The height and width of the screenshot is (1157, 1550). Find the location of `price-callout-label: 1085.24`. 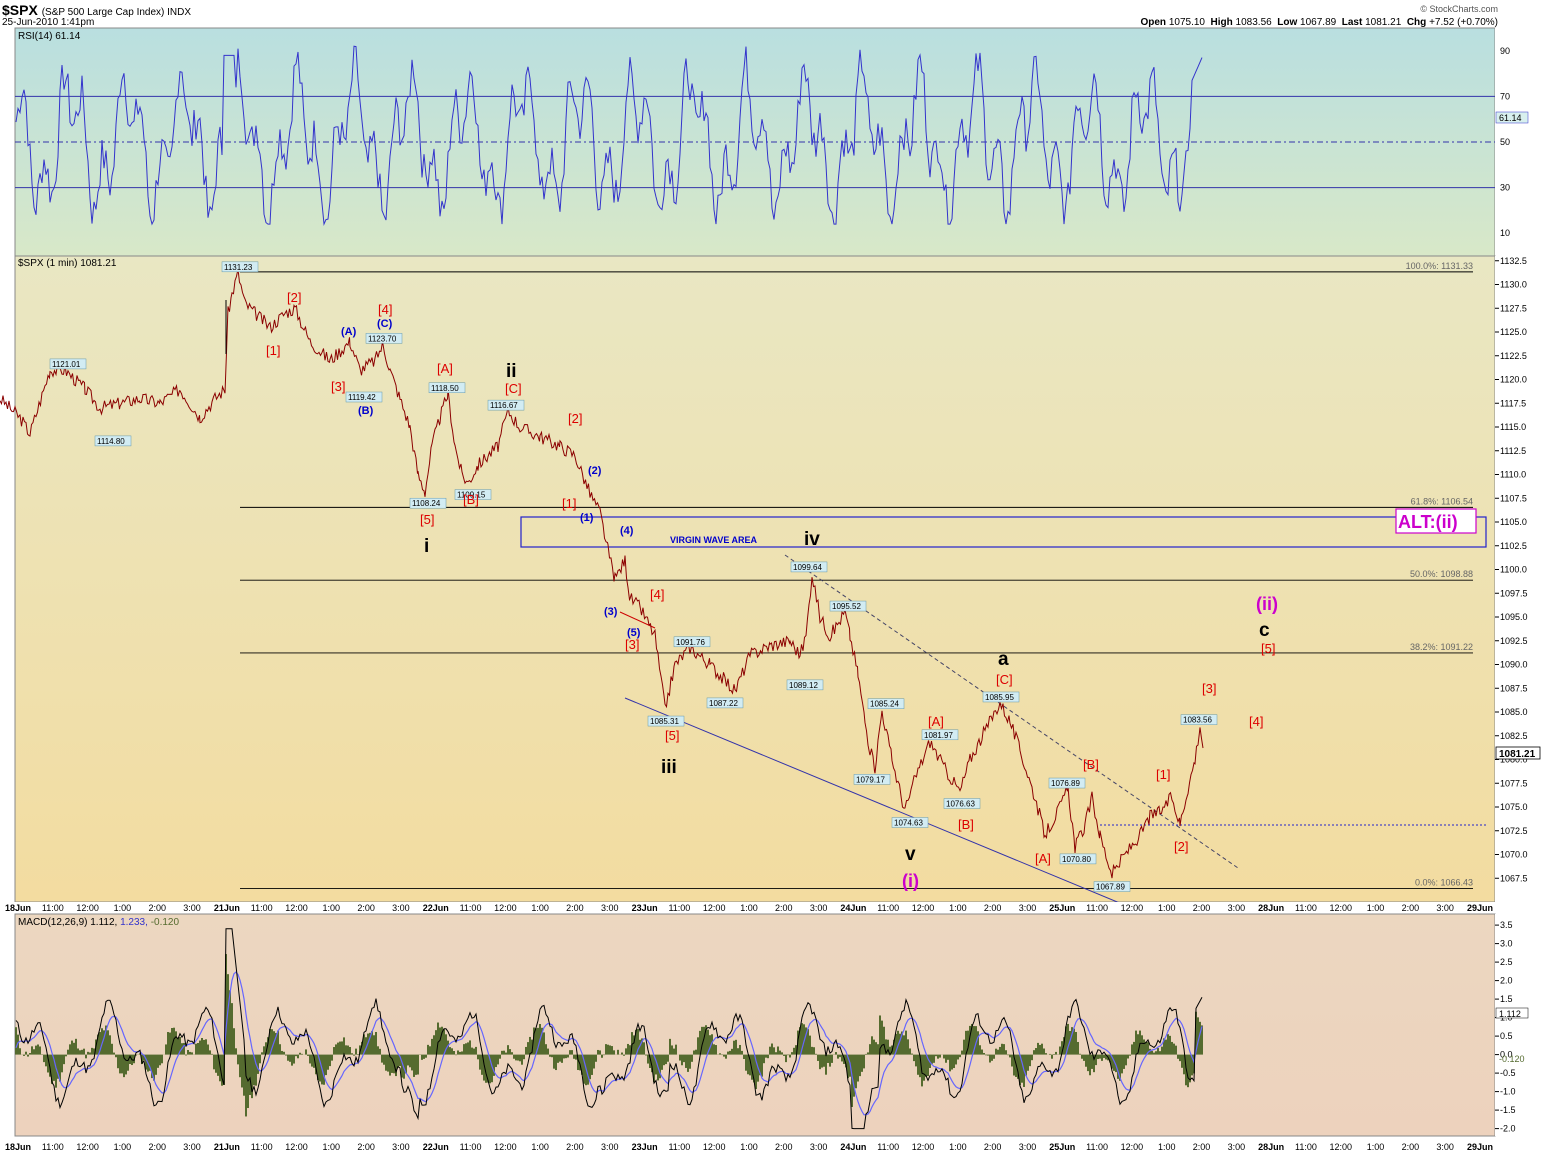

price-callout-label: 1085.24 is located at coordinates (884, 704).